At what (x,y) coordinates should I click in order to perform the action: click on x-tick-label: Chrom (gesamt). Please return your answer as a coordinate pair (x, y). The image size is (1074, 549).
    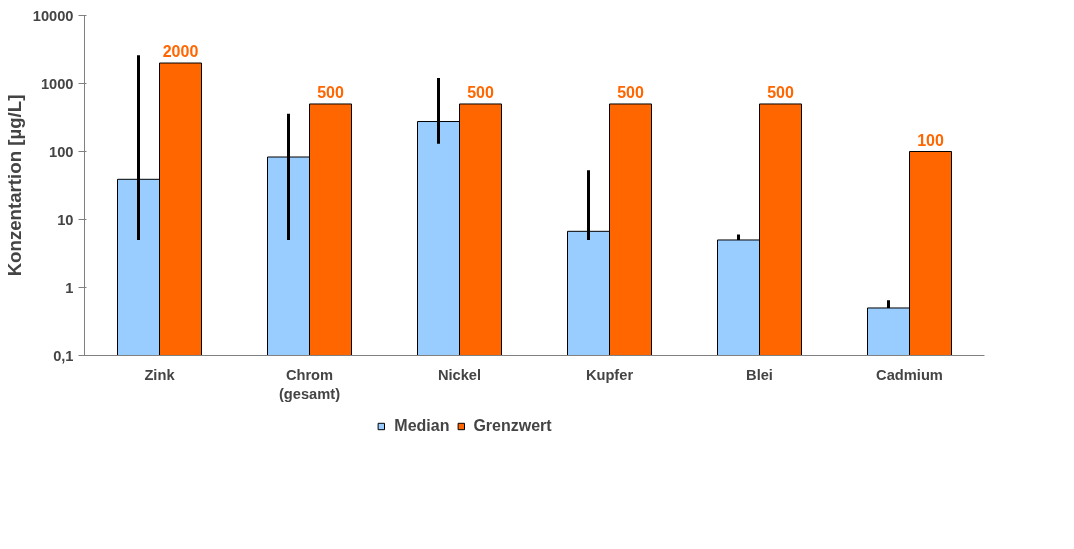
    Looking at the image, I should click on (309, 384).